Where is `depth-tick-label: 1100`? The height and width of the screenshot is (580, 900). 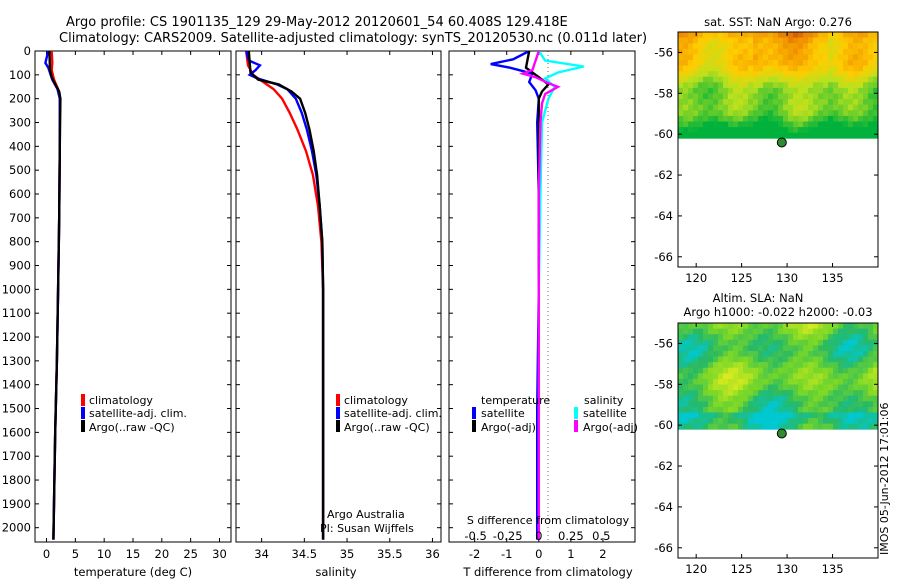
depth-tick-label: 1100 is located at coordinates (16, 313).